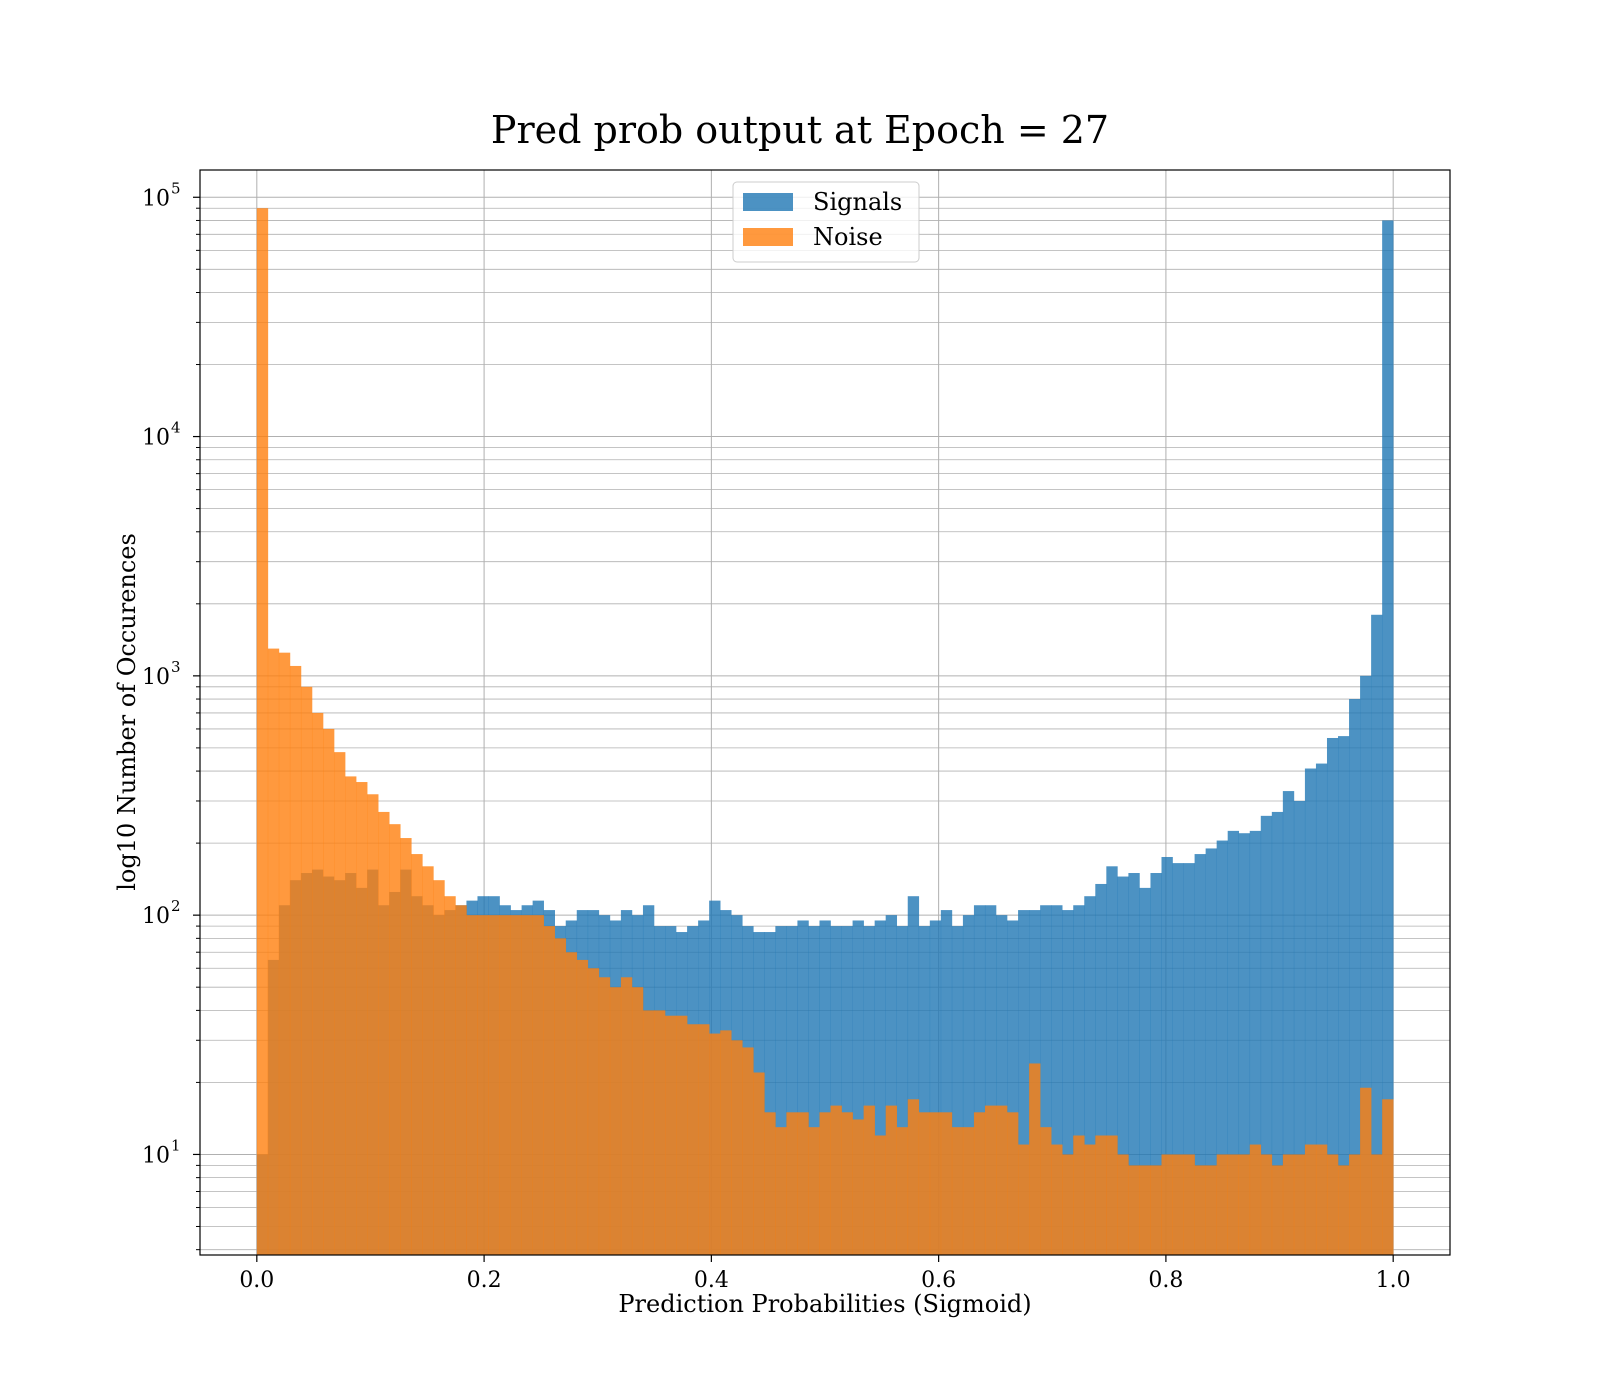  I want to click on legend-swatch-signals, so click(768, 202).